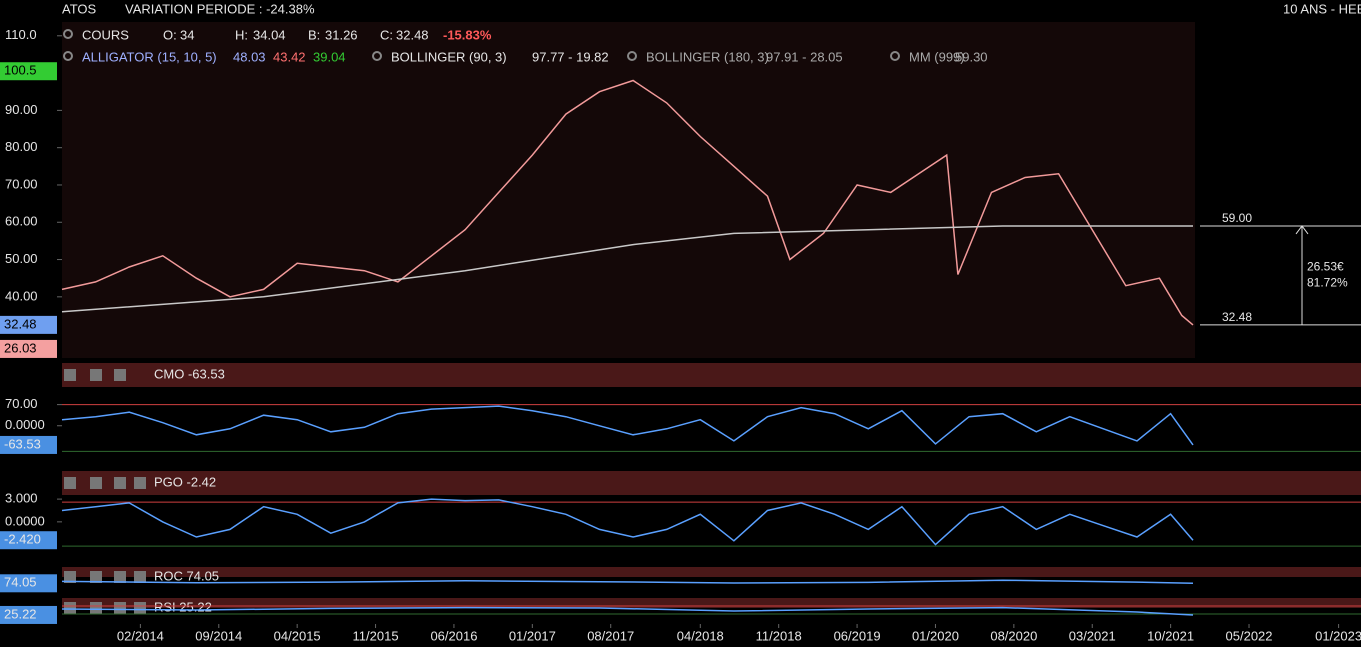 The width and height of the screenshot is (1361, 647). Describe the element at coordinates (249, 56) in the screenshot. I see `alligator-v1: 48.03` at that location.